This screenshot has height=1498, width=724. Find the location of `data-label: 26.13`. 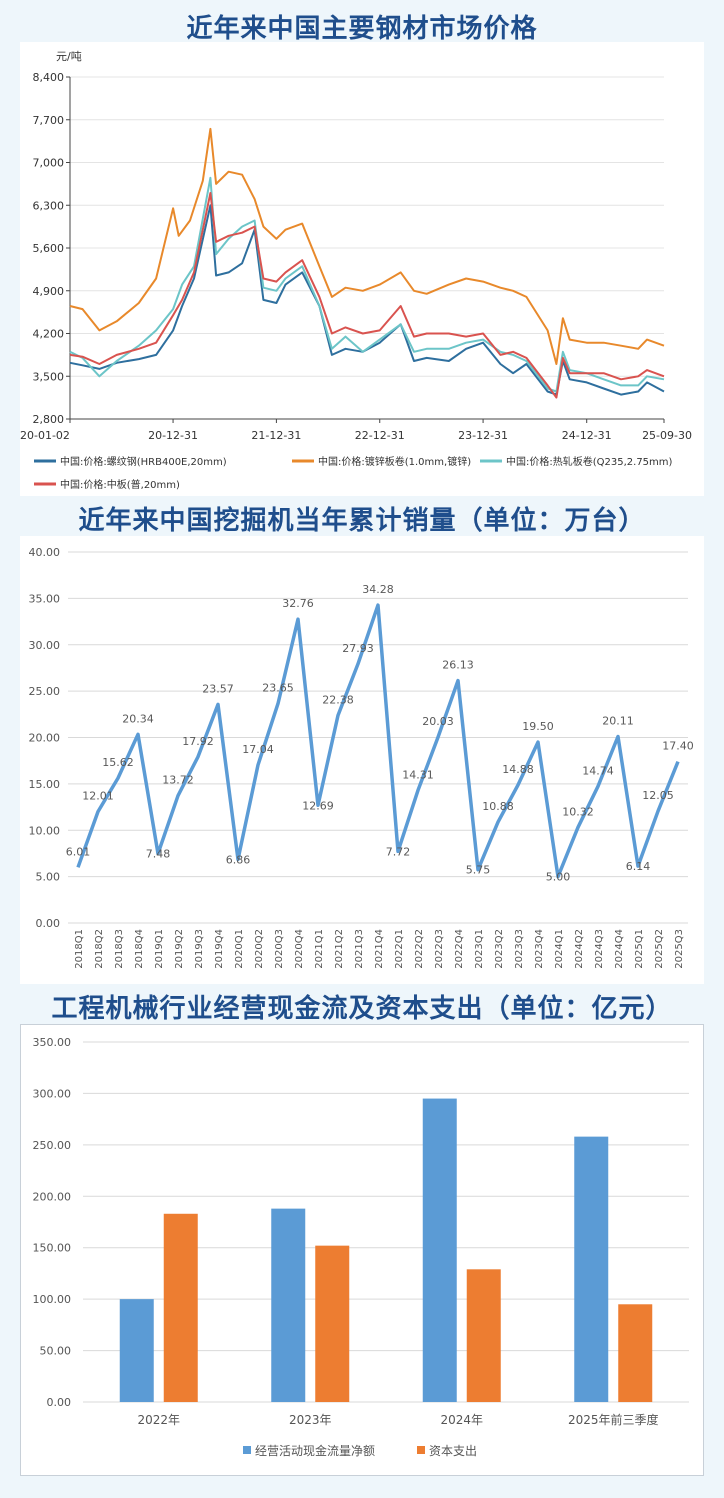

data-label: 26.13 is located at coordinates (458, 665).